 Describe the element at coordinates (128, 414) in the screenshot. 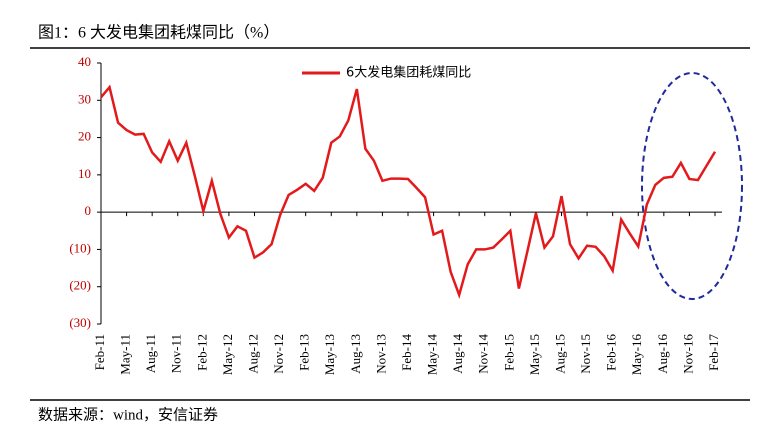

I see `source-note: 数据来源：wind，安信证券` at that location.